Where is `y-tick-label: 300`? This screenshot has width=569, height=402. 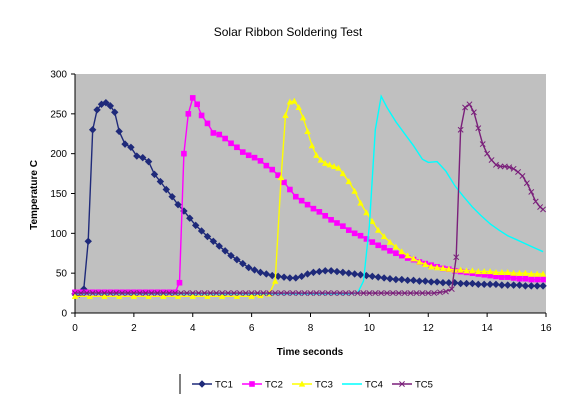
y-tick-label: 300 is located at coordinates (58, 75).